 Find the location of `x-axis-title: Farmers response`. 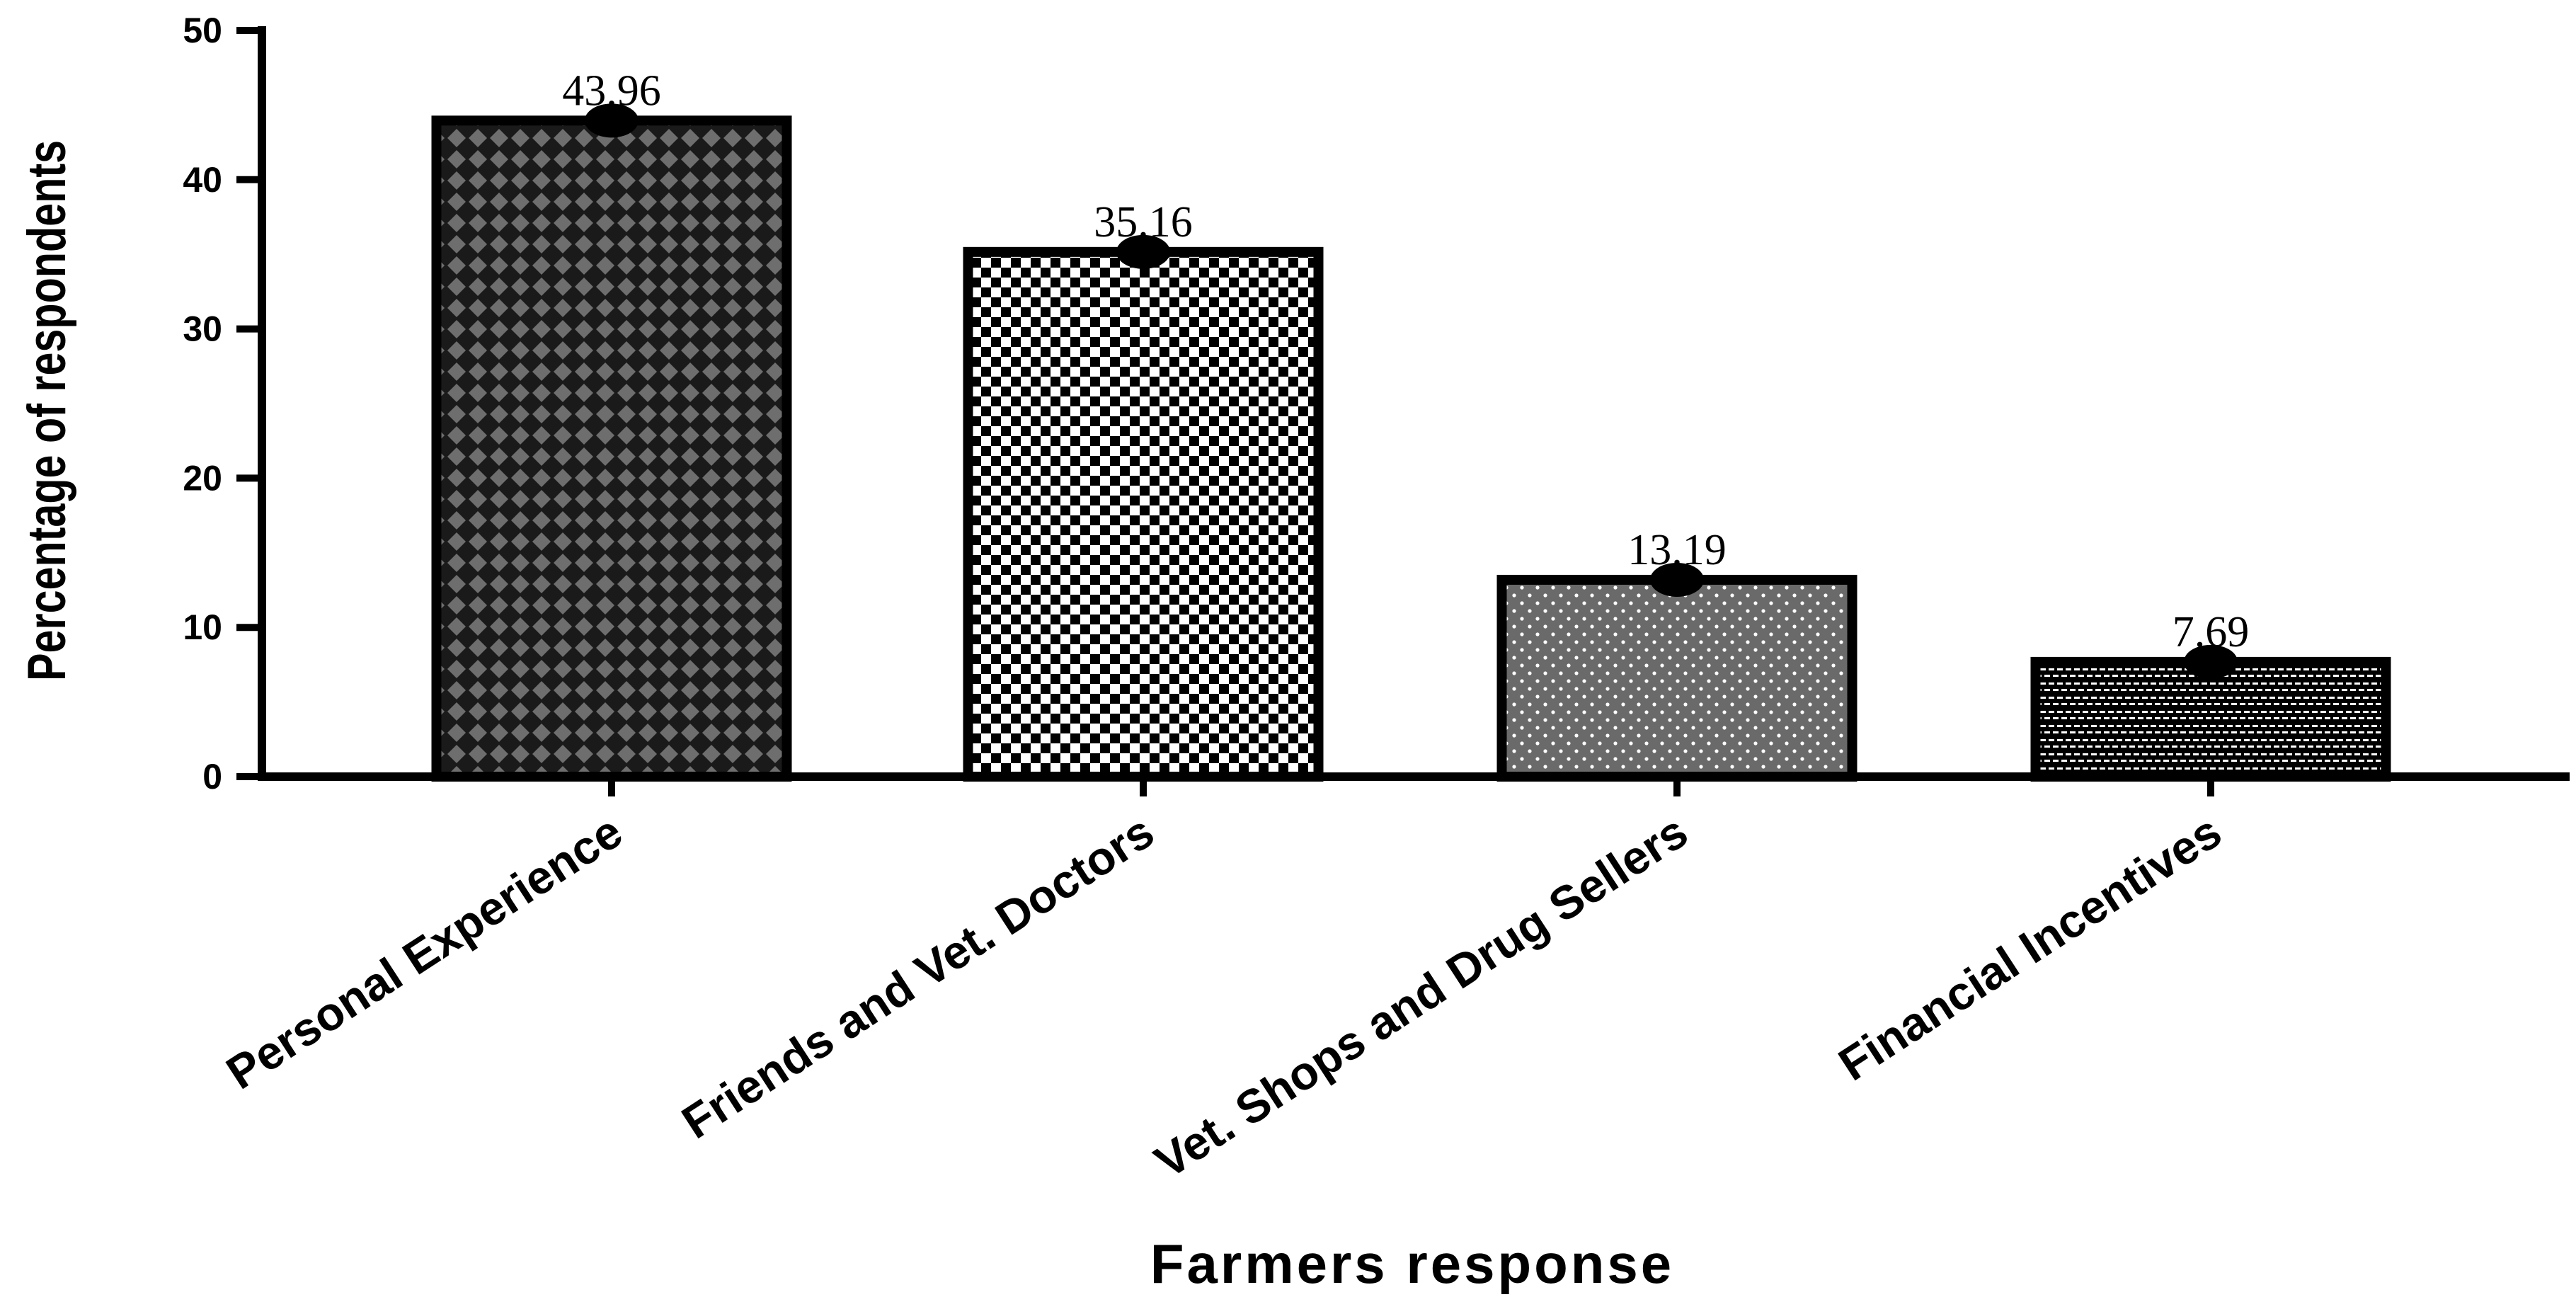

x-axis-title: Farmers response is located at coordinates (1412, 1264).